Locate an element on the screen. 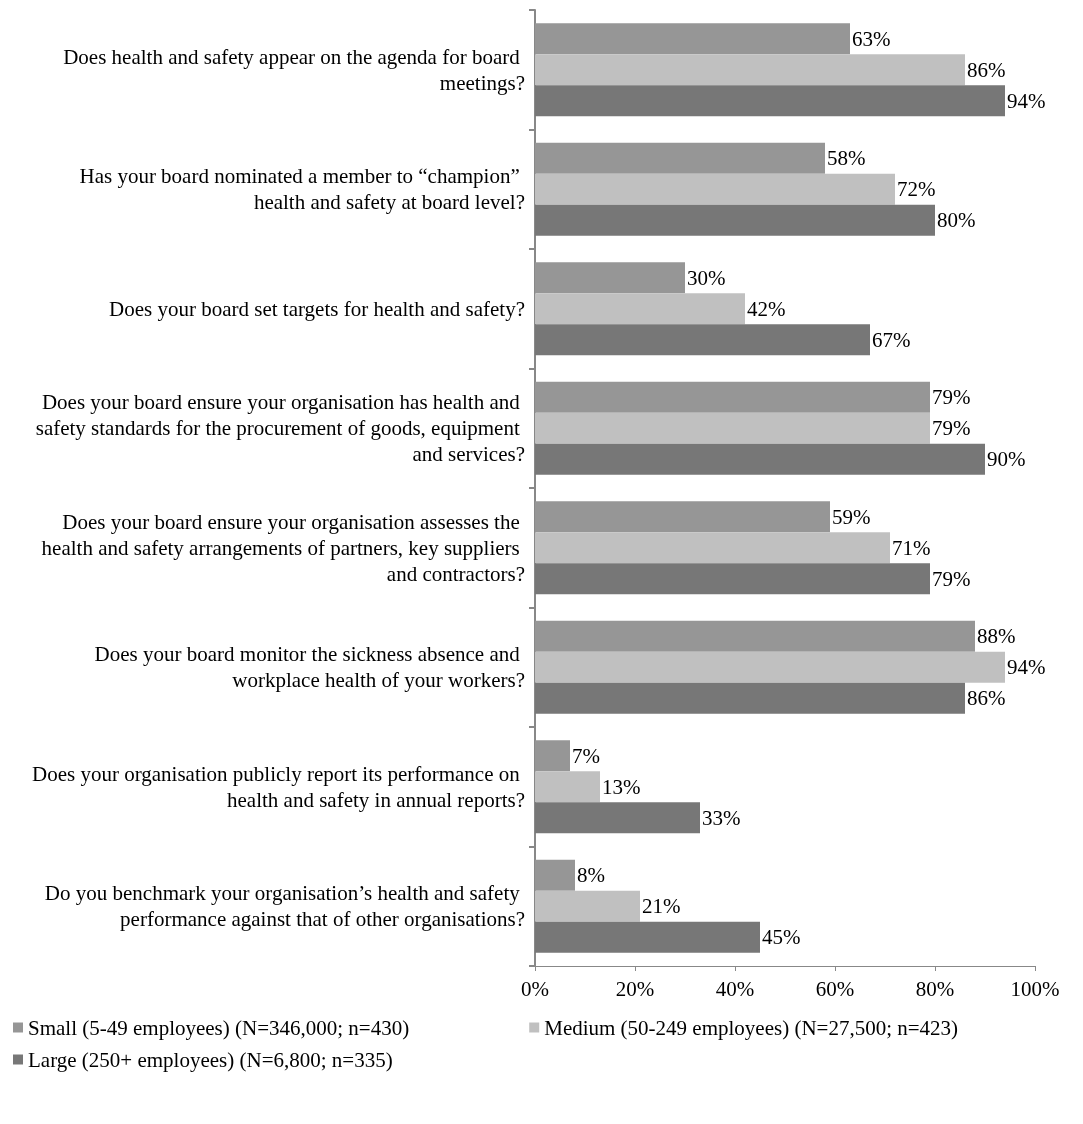  data-label: 80% is located at coordinates (956, 220).